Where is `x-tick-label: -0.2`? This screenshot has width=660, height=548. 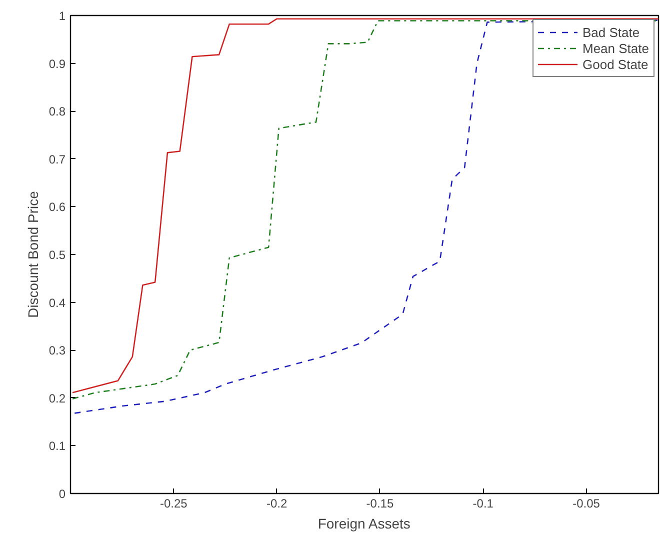
x-tick-label: -0.2 is located at coordinates (277, 503).